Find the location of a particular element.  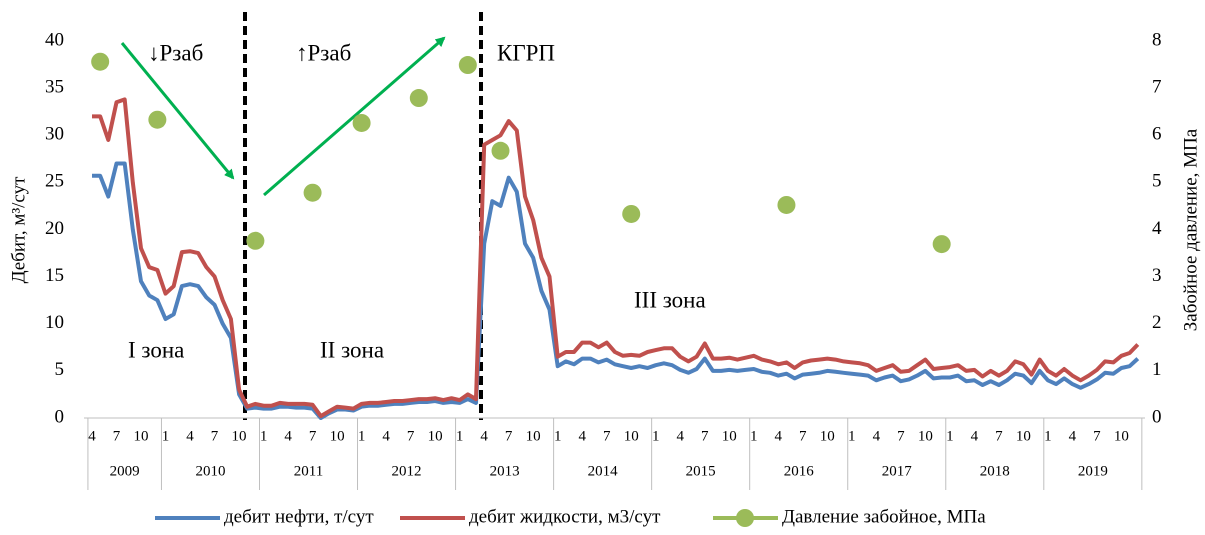

arrow-down is located at coordinates (177, 111).